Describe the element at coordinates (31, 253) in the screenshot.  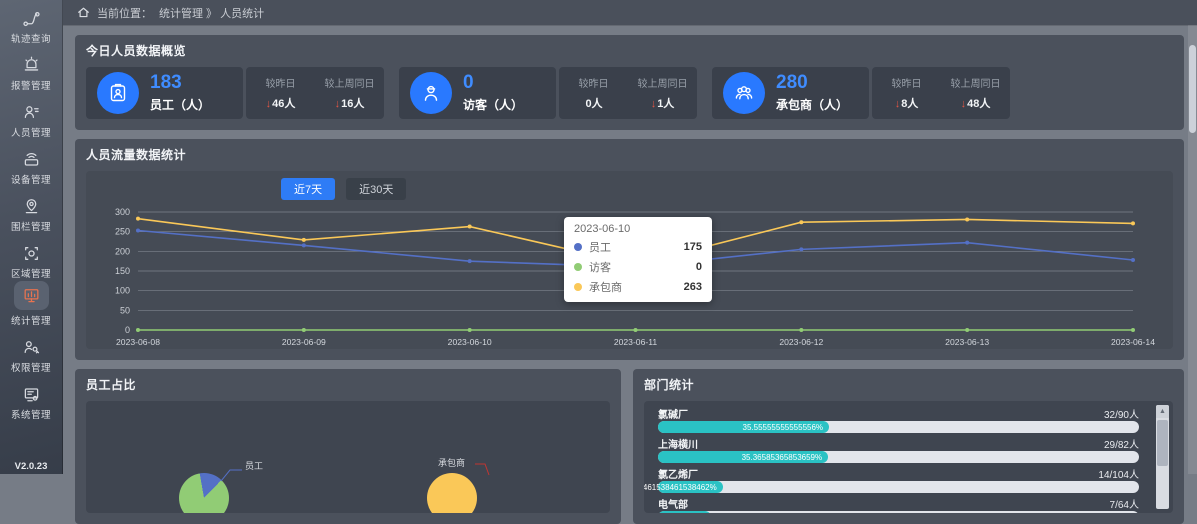
I see `area-icon` at that location.